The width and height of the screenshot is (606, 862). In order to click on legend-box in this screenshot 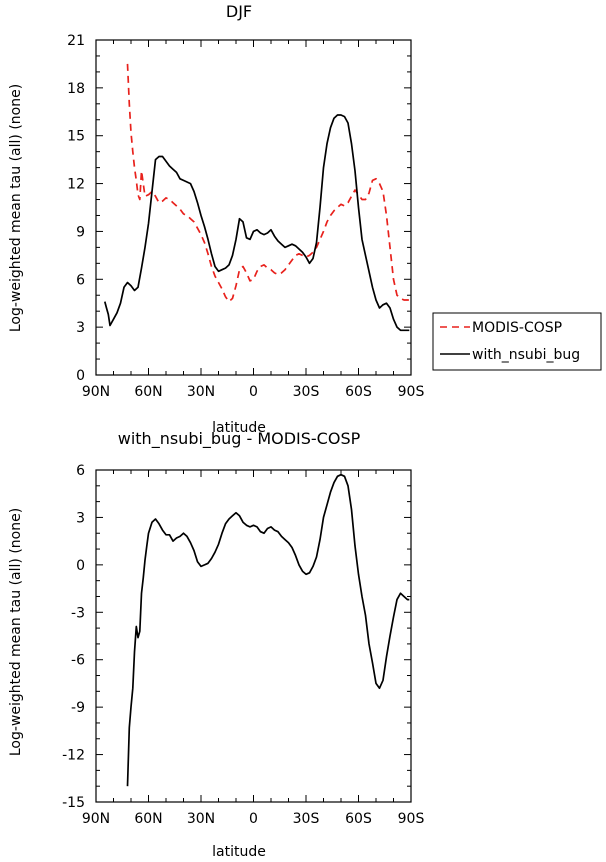, I will do `click(517, 341)`.